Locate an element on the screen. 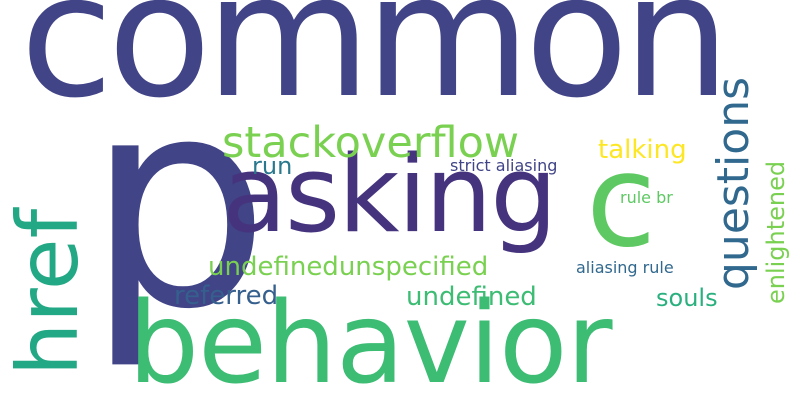 The width and height of the screenshot is (800, 400). word-undefinedunspecified: undefinedunspecified is located at coordinates (348, 267).